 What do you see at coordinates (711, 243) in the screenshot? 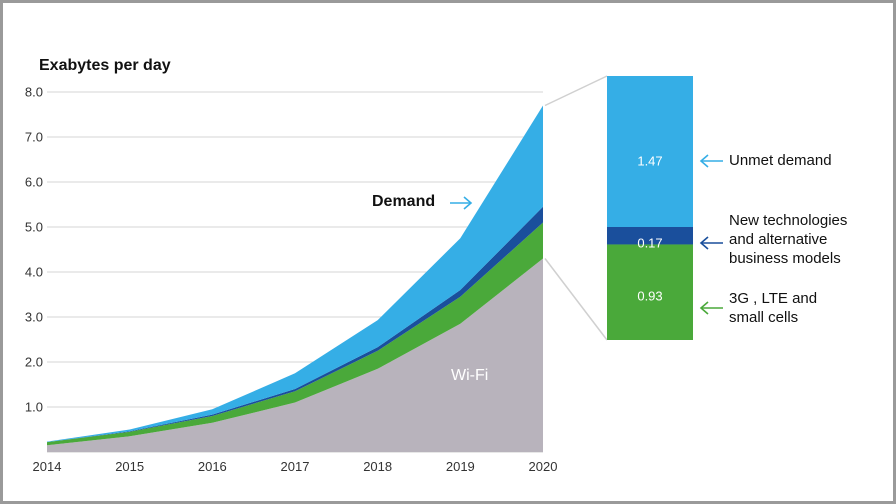
I see `arrow-new-technologies-and-alternative-business-models` at bounding box center [711, 243].